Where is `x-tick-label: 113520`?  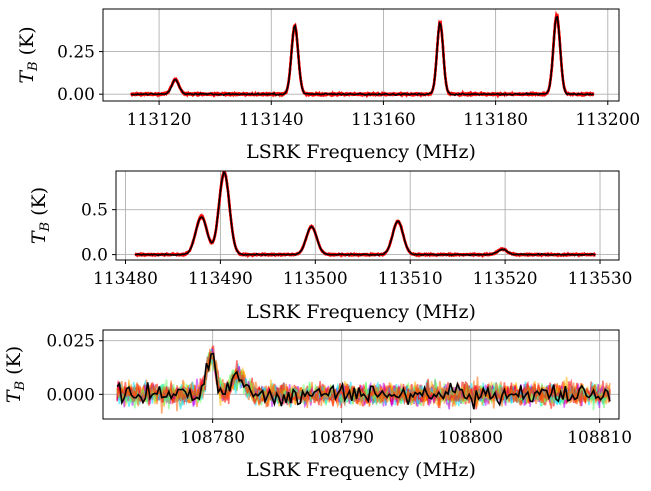 x-tick-label: 113520 is located at coordinates (505, 279).